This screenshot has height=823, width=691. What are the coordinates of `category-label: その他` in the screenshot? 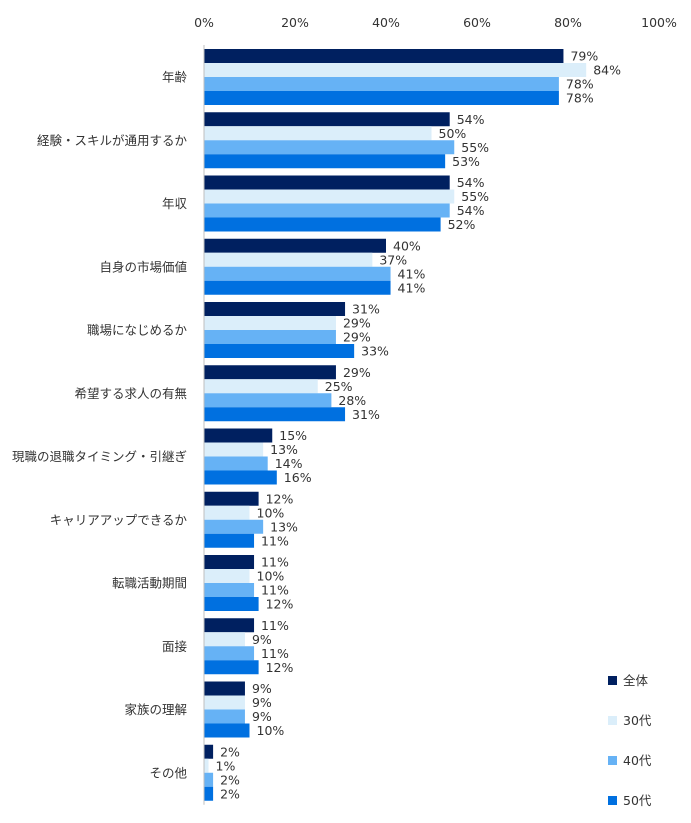 It's located at (168, 772).